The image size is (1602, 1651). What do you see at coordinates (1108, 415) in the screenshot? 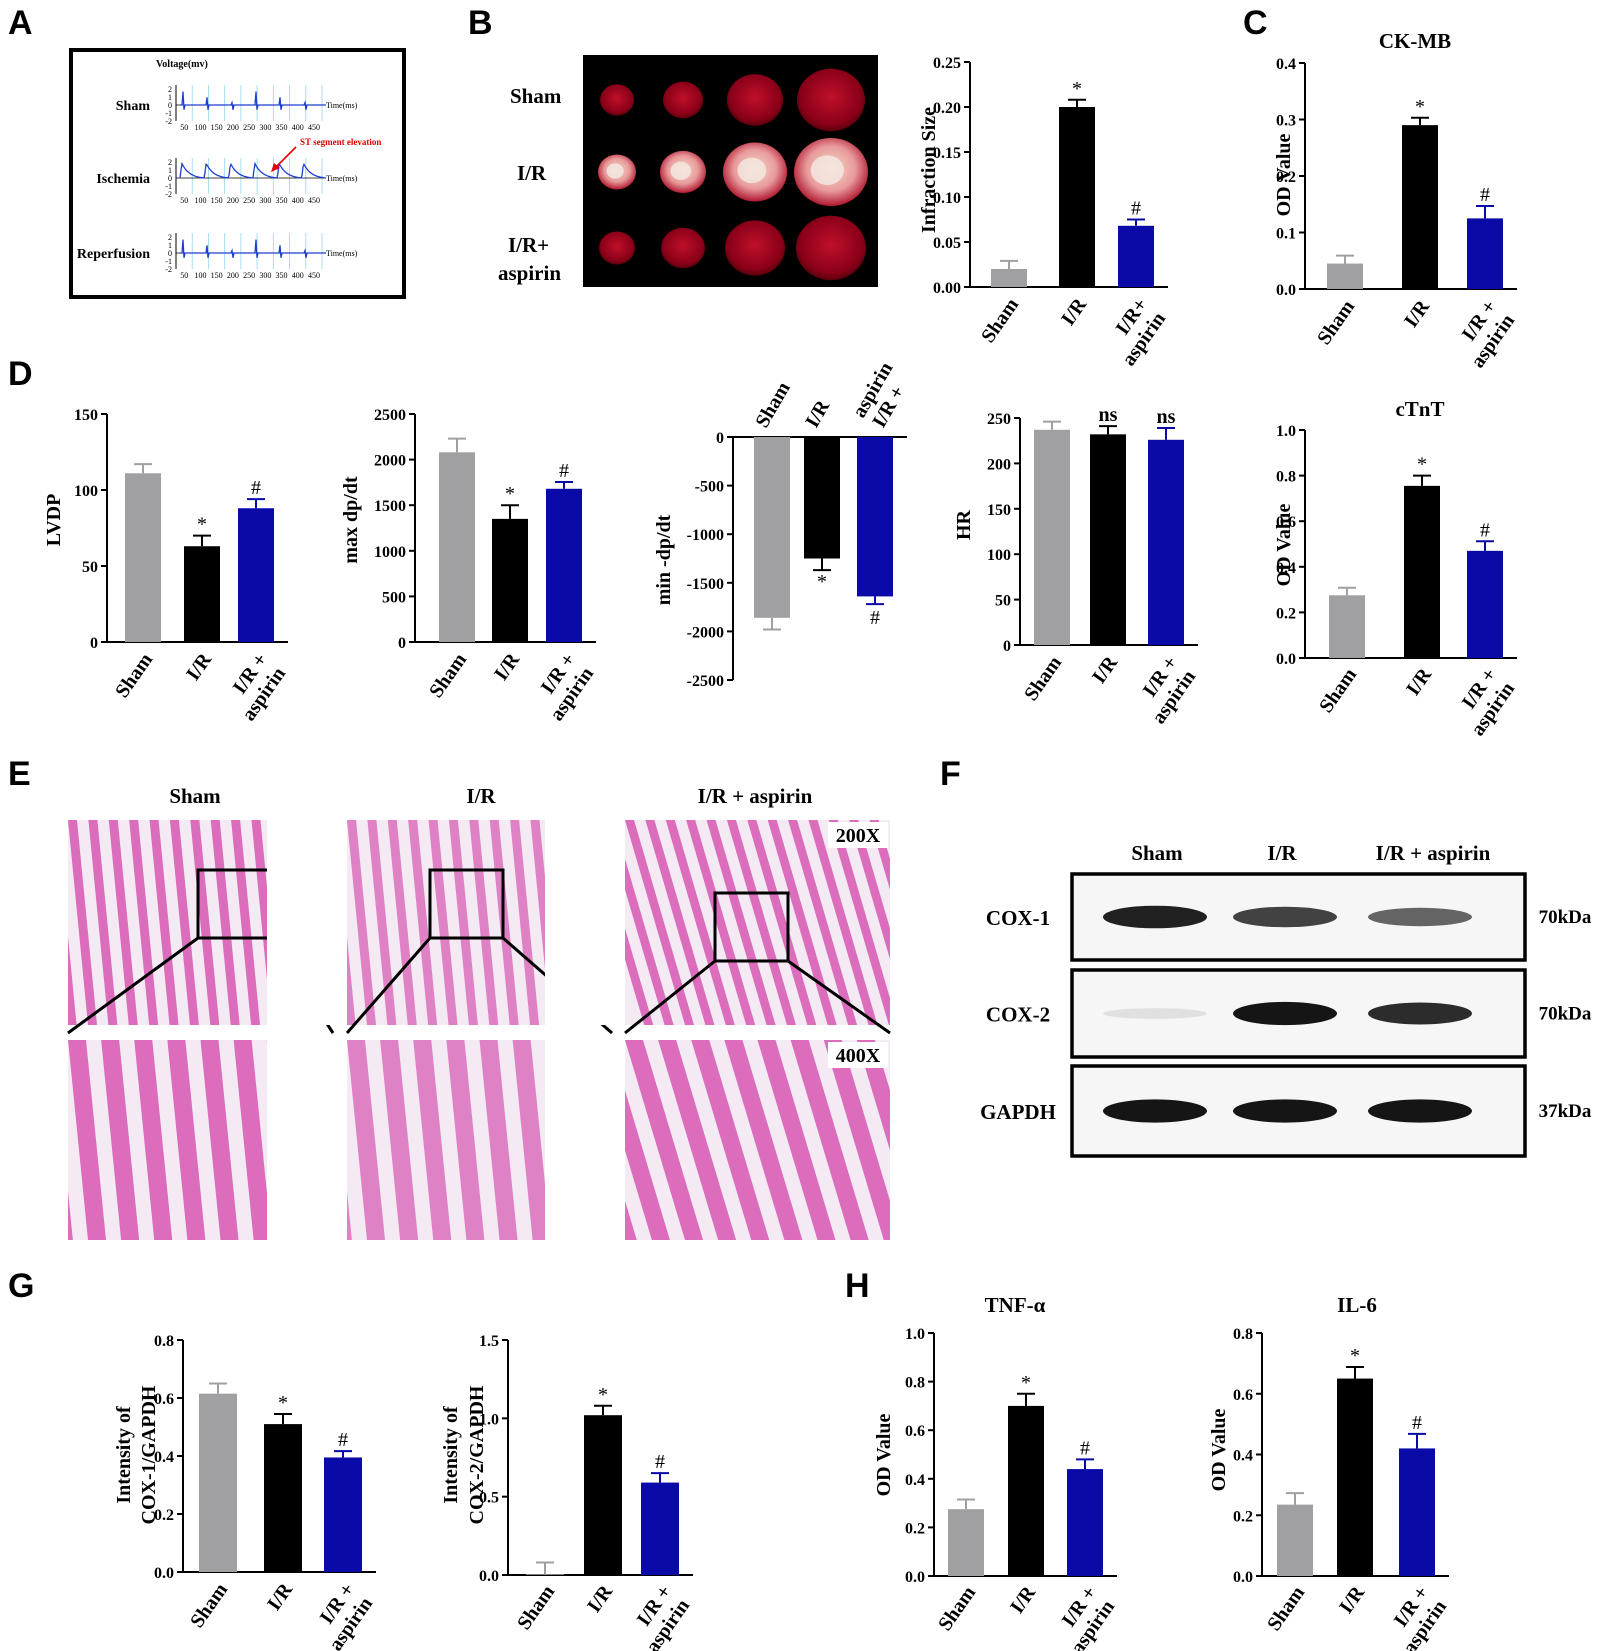
I see `significance-mark-1: ns` at bounding box center [1108, 415].